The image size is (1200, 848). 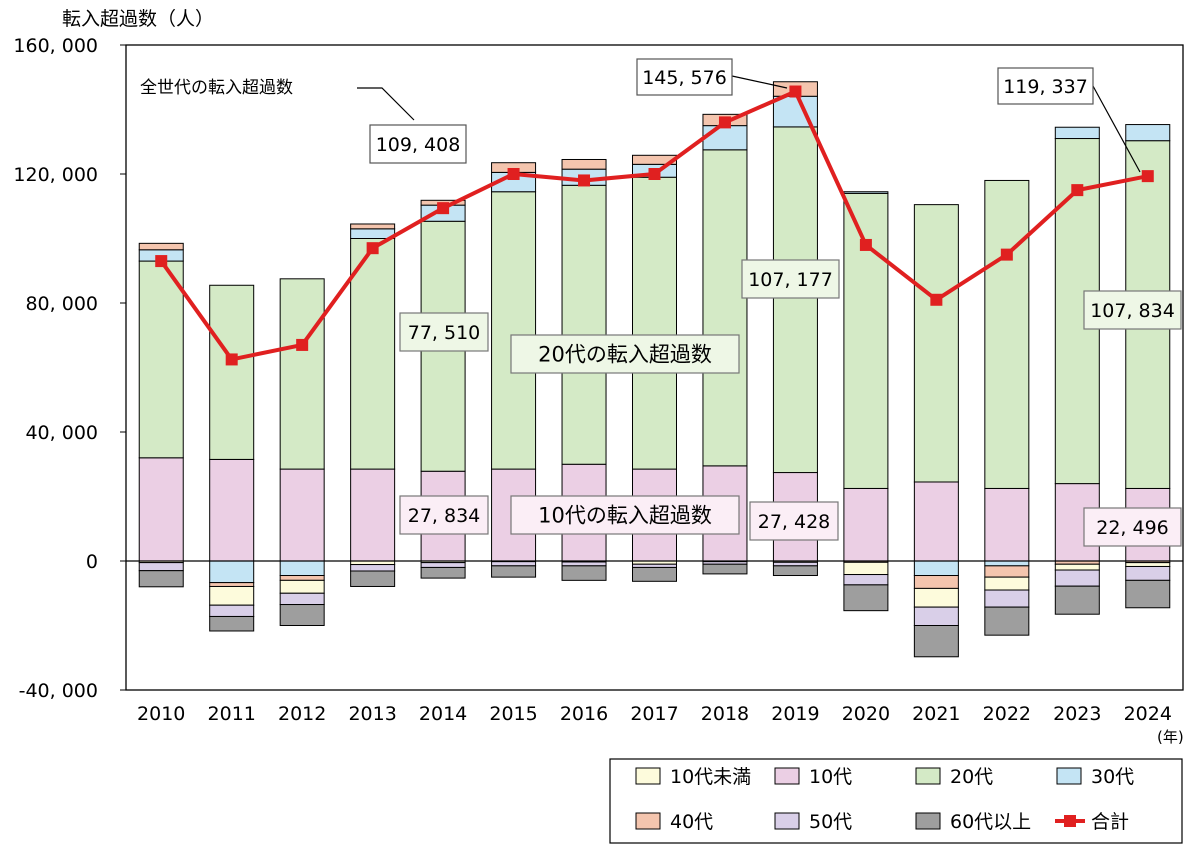 I want to click on y-axis-title: 転入超過数（人）, so click(x=138, y=19).